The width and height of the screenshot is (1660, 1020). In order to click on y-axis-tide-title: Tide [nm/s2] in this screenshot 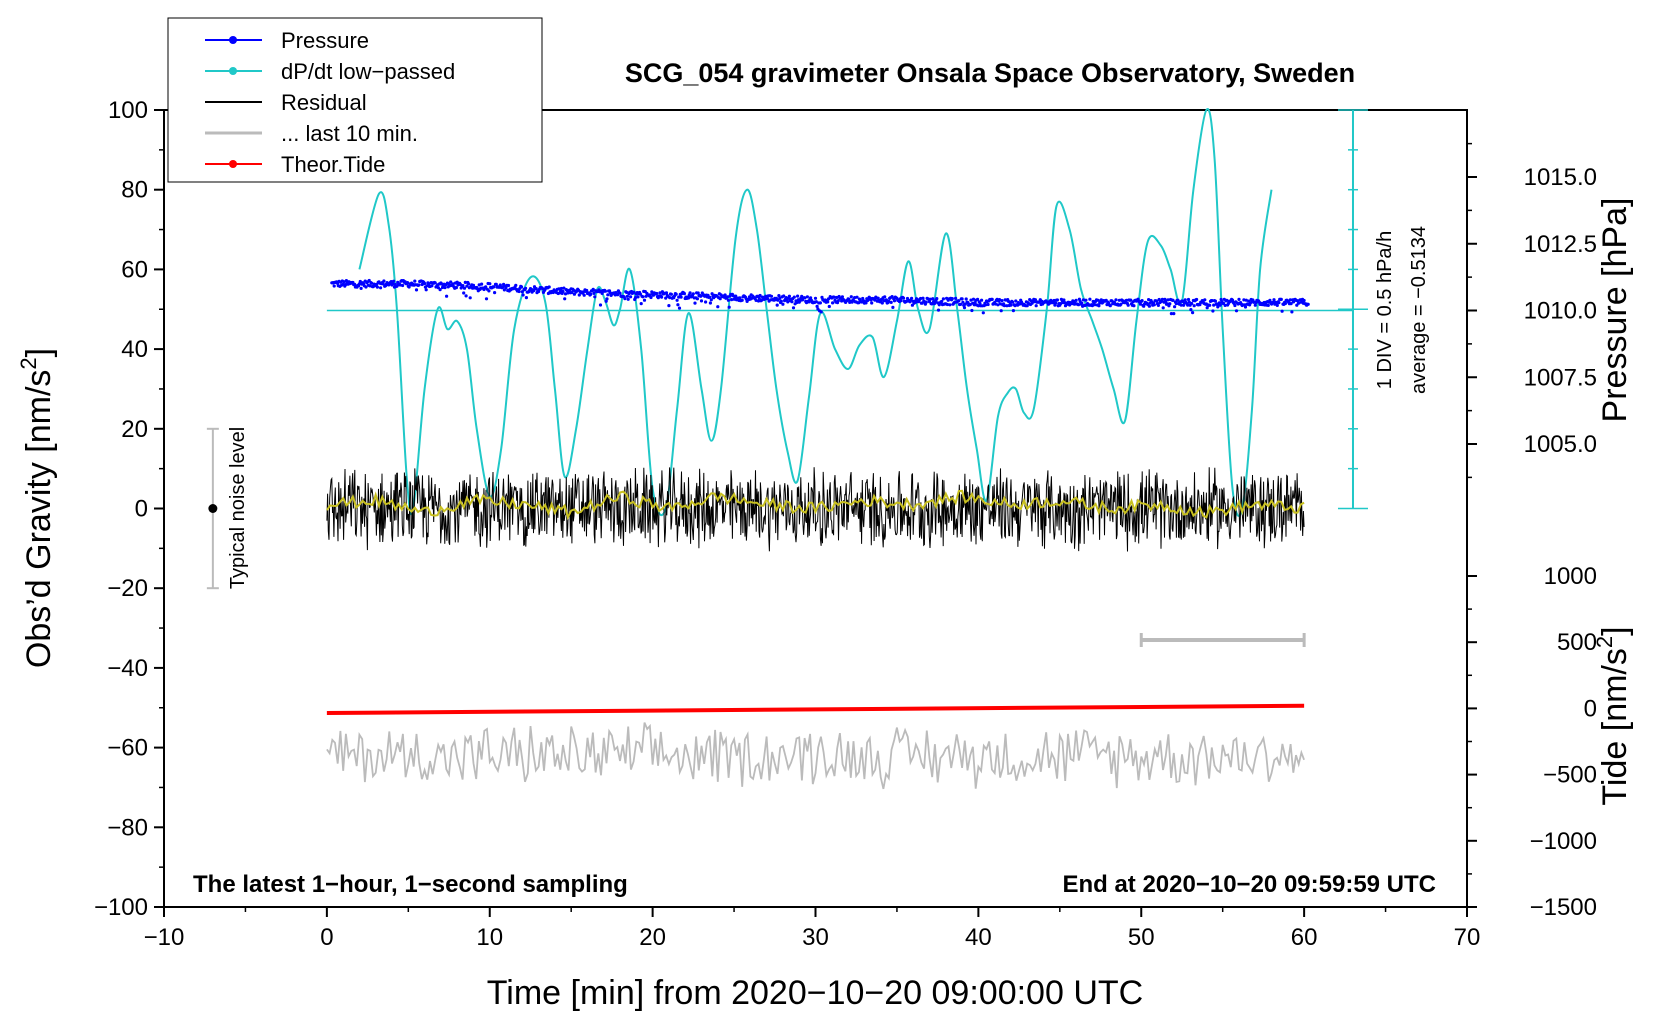, I will do `click(1613, 715)`.